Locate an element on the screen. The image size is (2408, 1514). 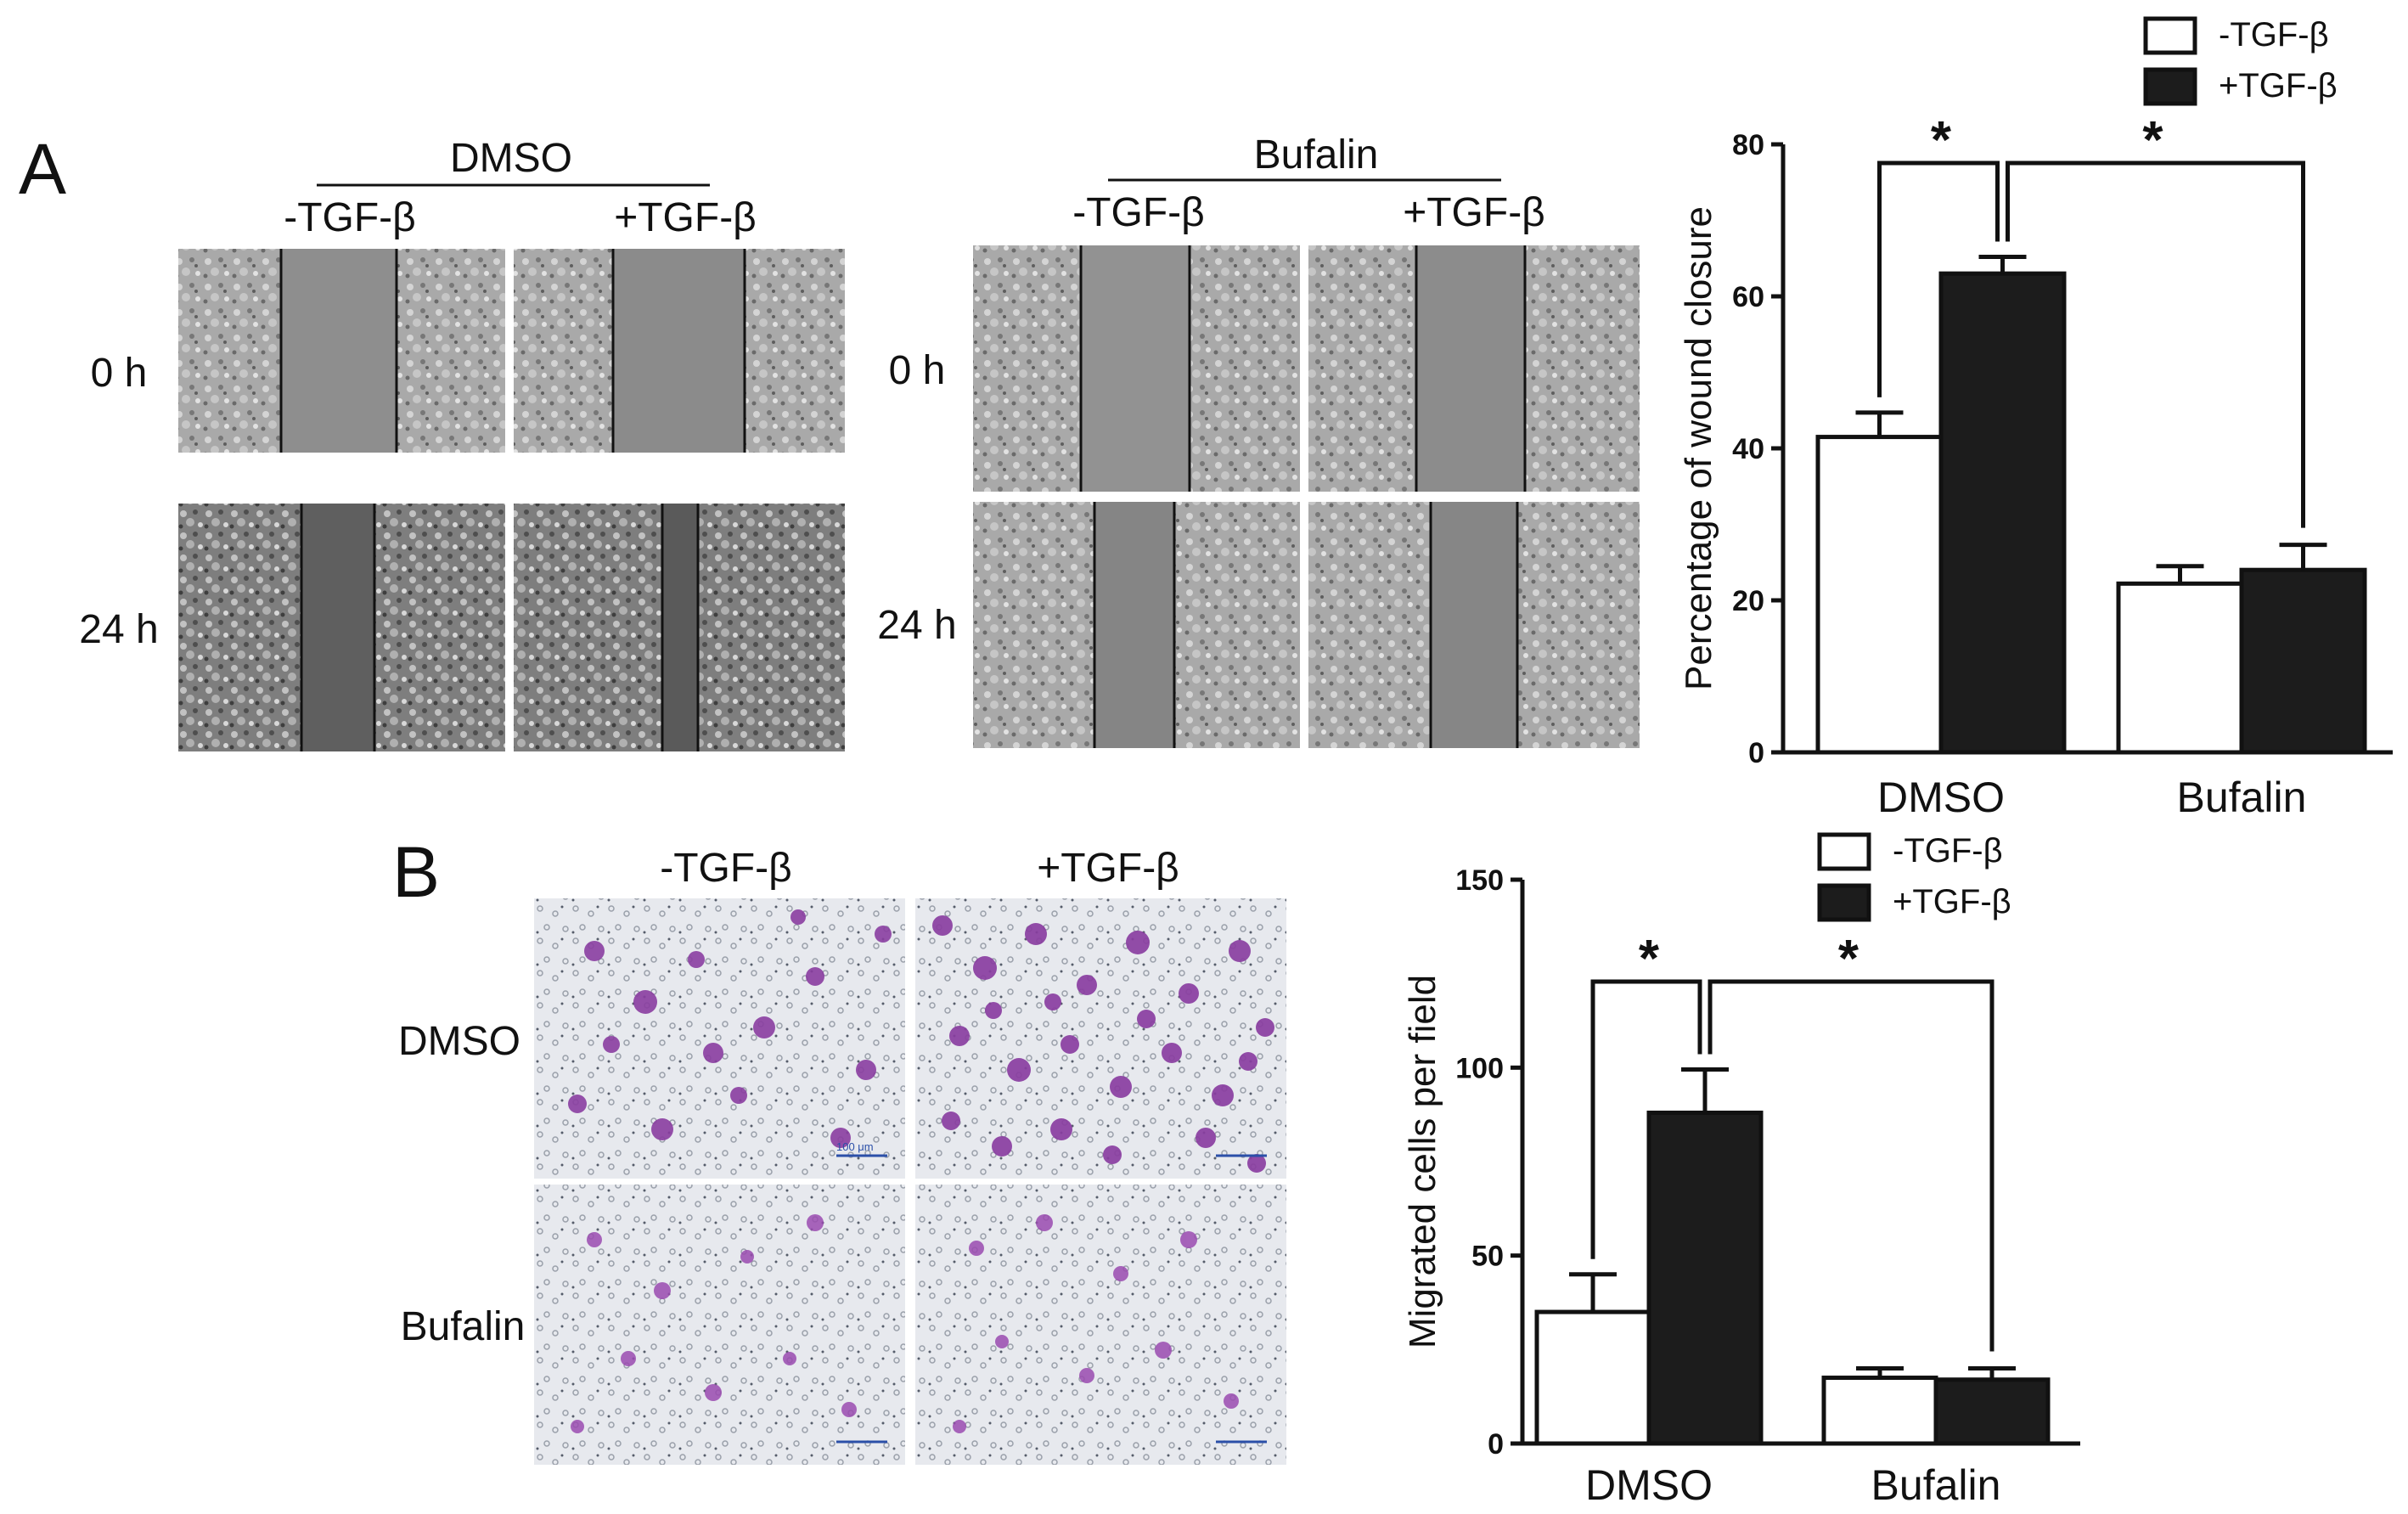
row-label-transwell-dmso: DMSO is located at coordinates (459, 1042).